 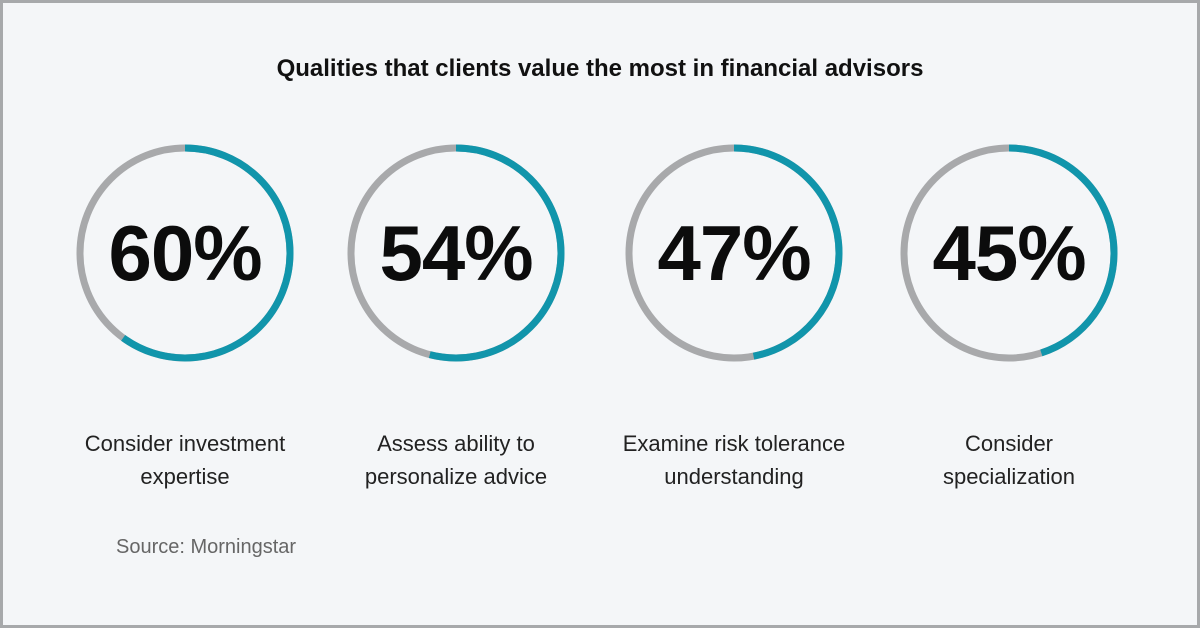 What do you see at coordinates (1009, 476) in the screenshot?
I see `stat-label-line: specialization` at bounding box center [1009, 476].